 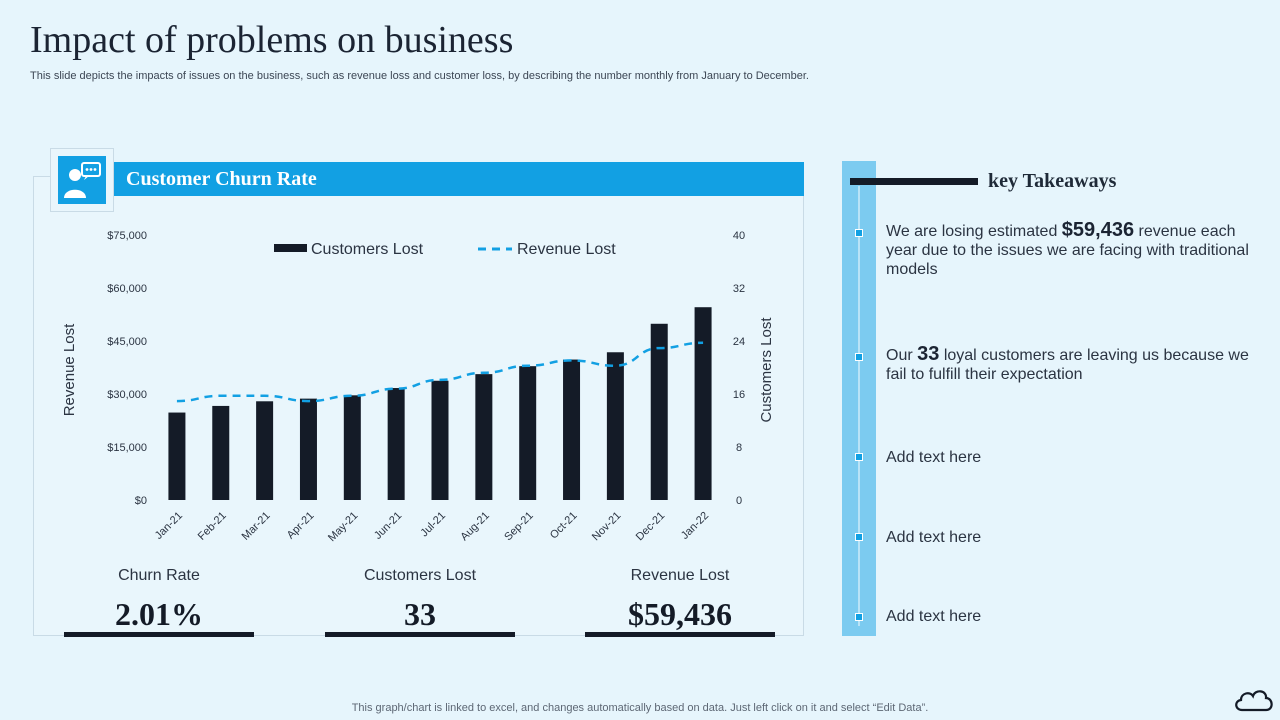 I want to click on y-right-tick-label: 0, so click(x=739, y=501).